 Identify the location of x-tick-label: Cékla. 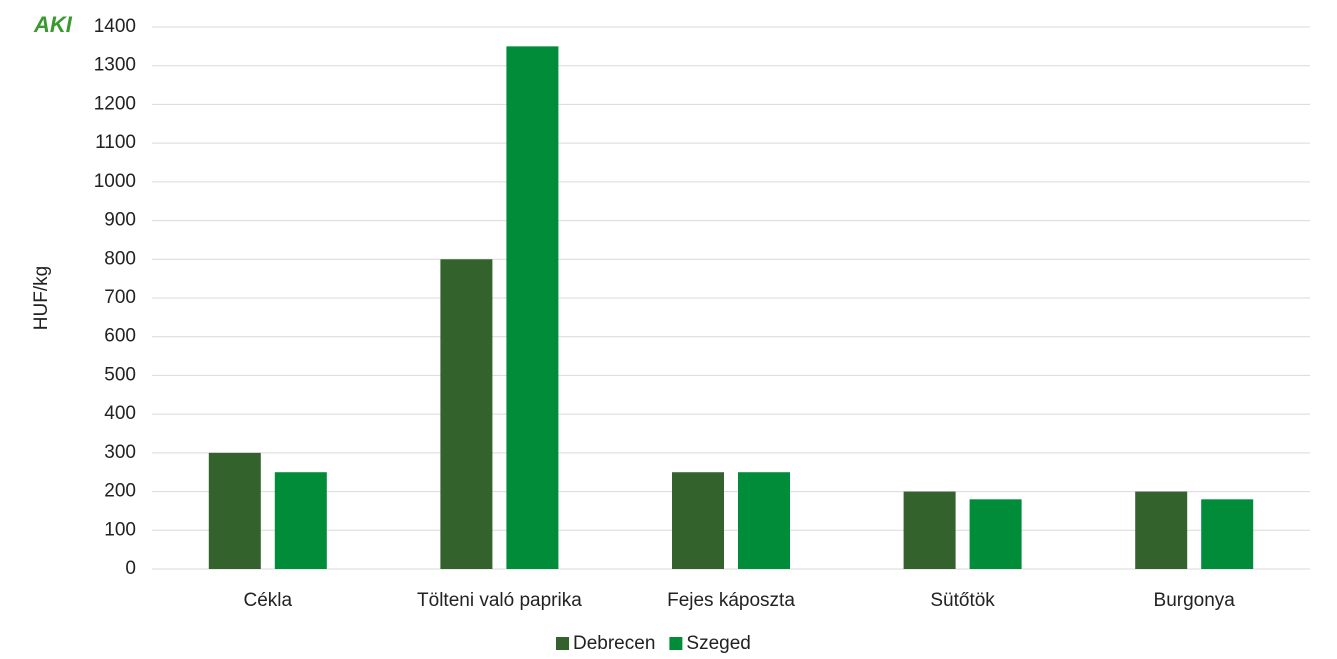
(268, 600).